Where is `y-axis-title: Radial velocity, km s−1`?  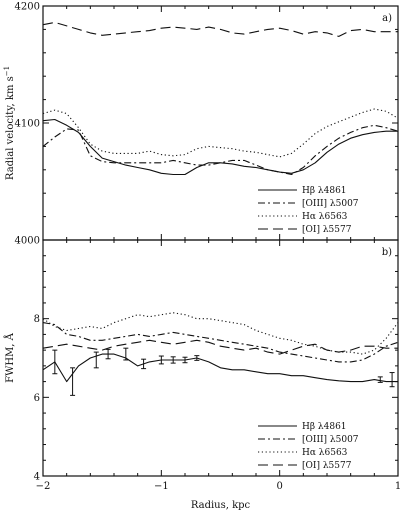 y-axis-title: Radial velocity, km s−1 is located at coordinates (9, 123).